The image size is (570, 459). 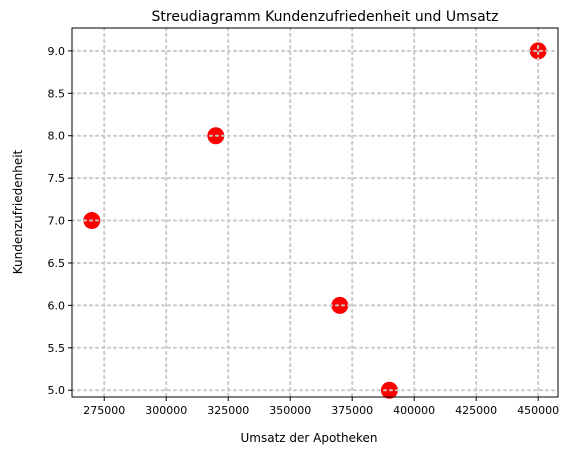 I want to click on x-tick-label: 275000, so click(x=104, y=410).